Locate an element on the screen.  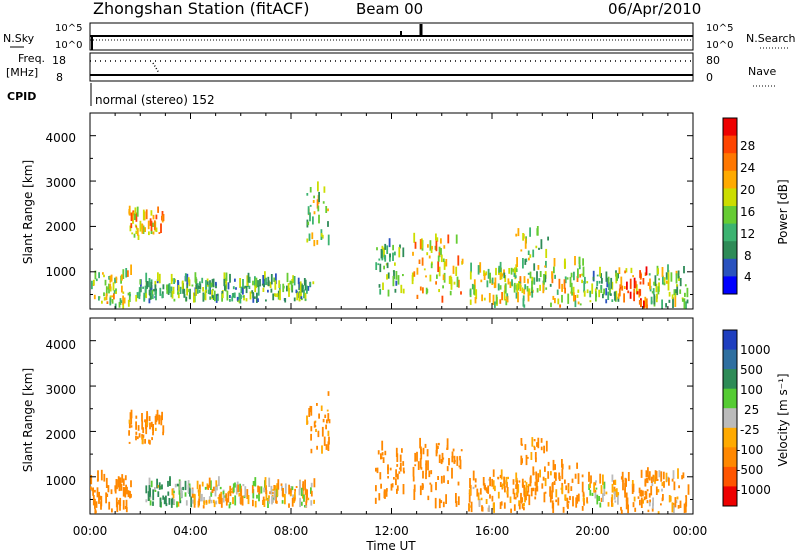
x-tick-label: 08:00 is located at coordinates (291, 531).